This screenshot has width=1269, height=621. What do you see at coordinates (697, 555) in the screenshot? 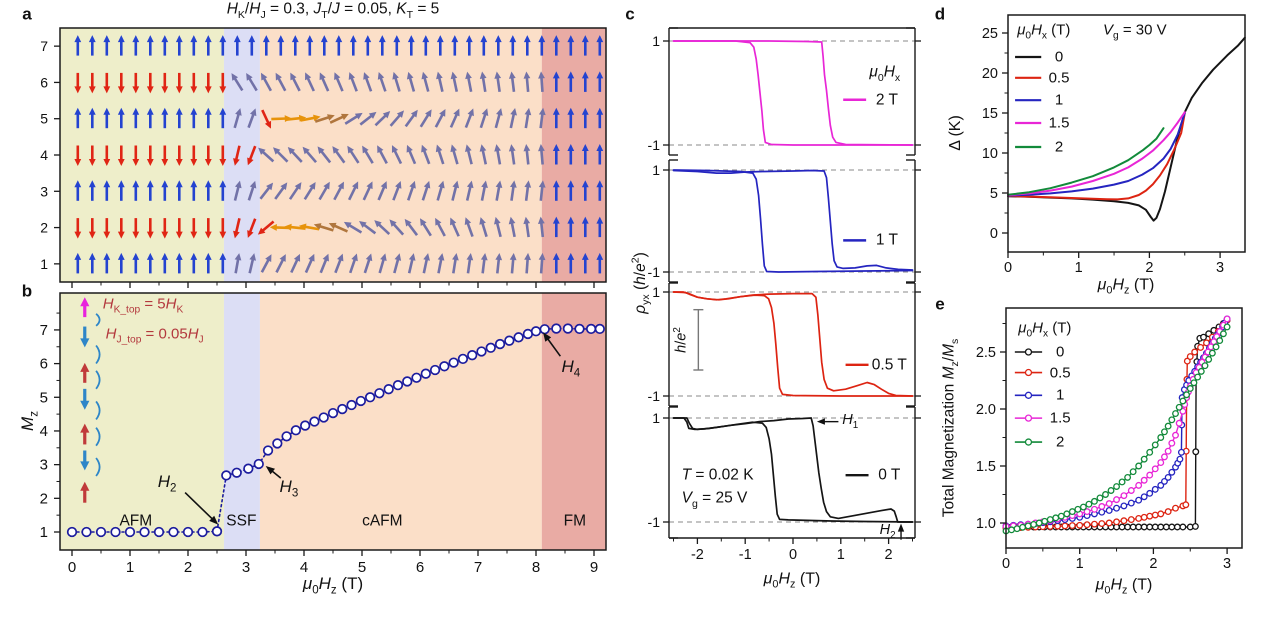
I see `svg-text: -2` at bounding box center [697, 555].